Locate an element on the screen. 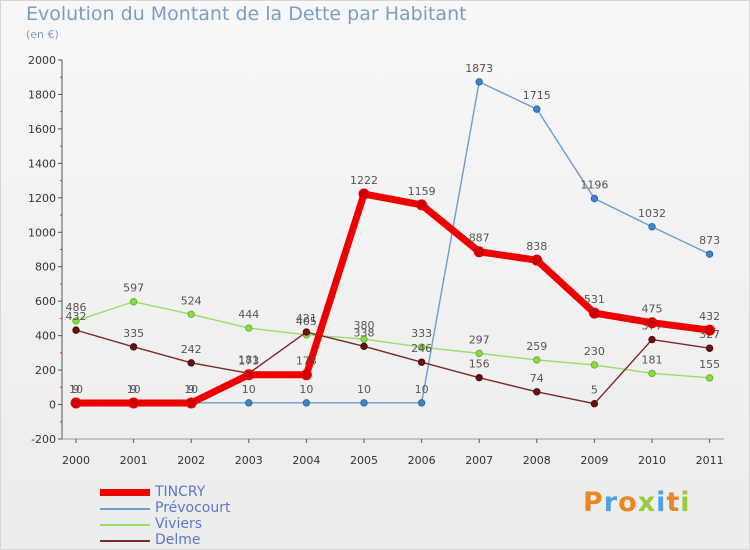  data-label-delme: 246 is located at coordinates (421, 348).